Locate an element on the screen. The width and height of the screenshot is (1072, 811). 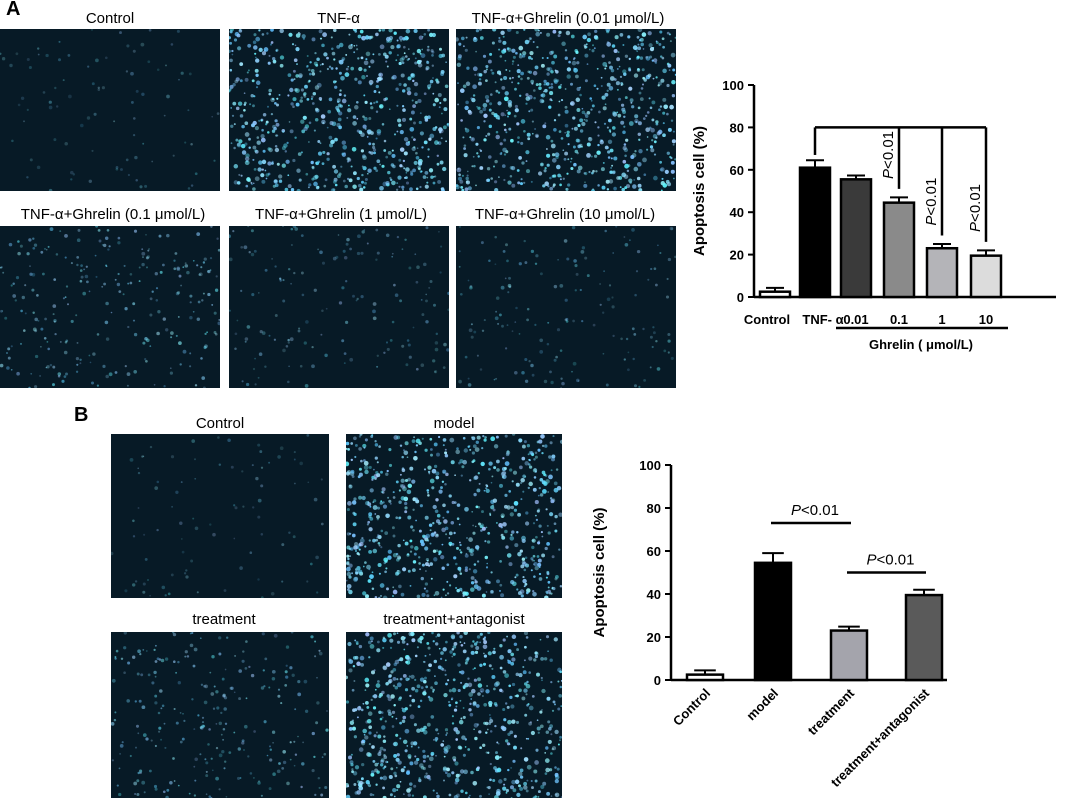
chart-a-y-tick-label: 20 is located at coordinates (737, 255).